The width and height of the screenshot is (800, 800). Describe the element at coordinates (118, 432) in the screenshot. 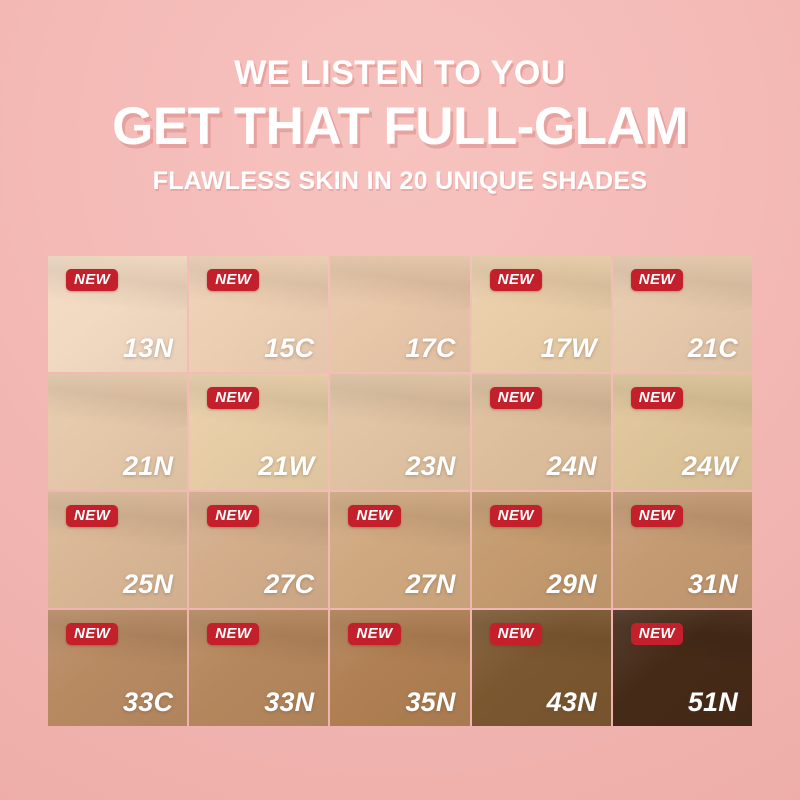

I see `shade-swatch: NEW21N` at that location.